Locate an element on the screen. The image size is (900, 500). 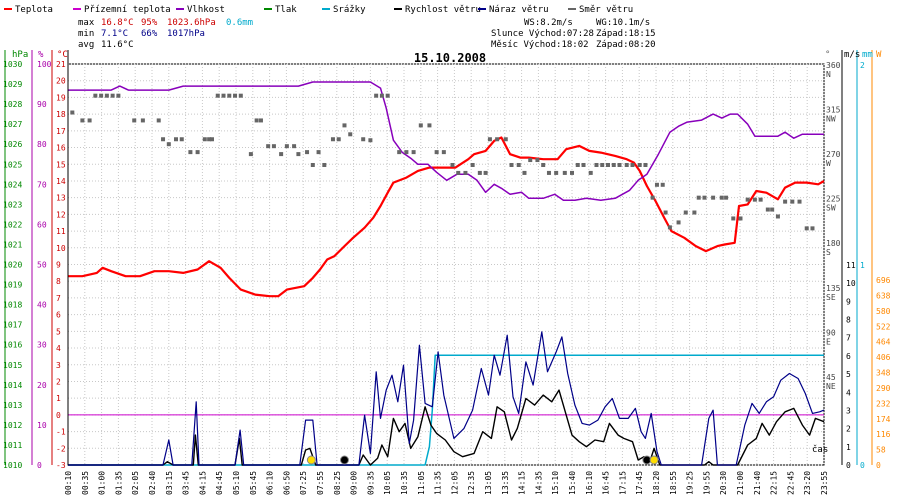
temperature-tick-label: 20 is located at coordinates (61, 81).